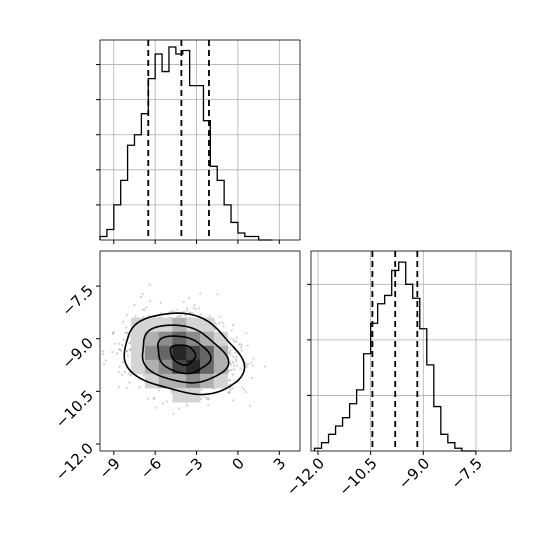 This screenshot has height=550, width=550. I want to click on joint-y-tick-label: −7.5, so click(78, 300).